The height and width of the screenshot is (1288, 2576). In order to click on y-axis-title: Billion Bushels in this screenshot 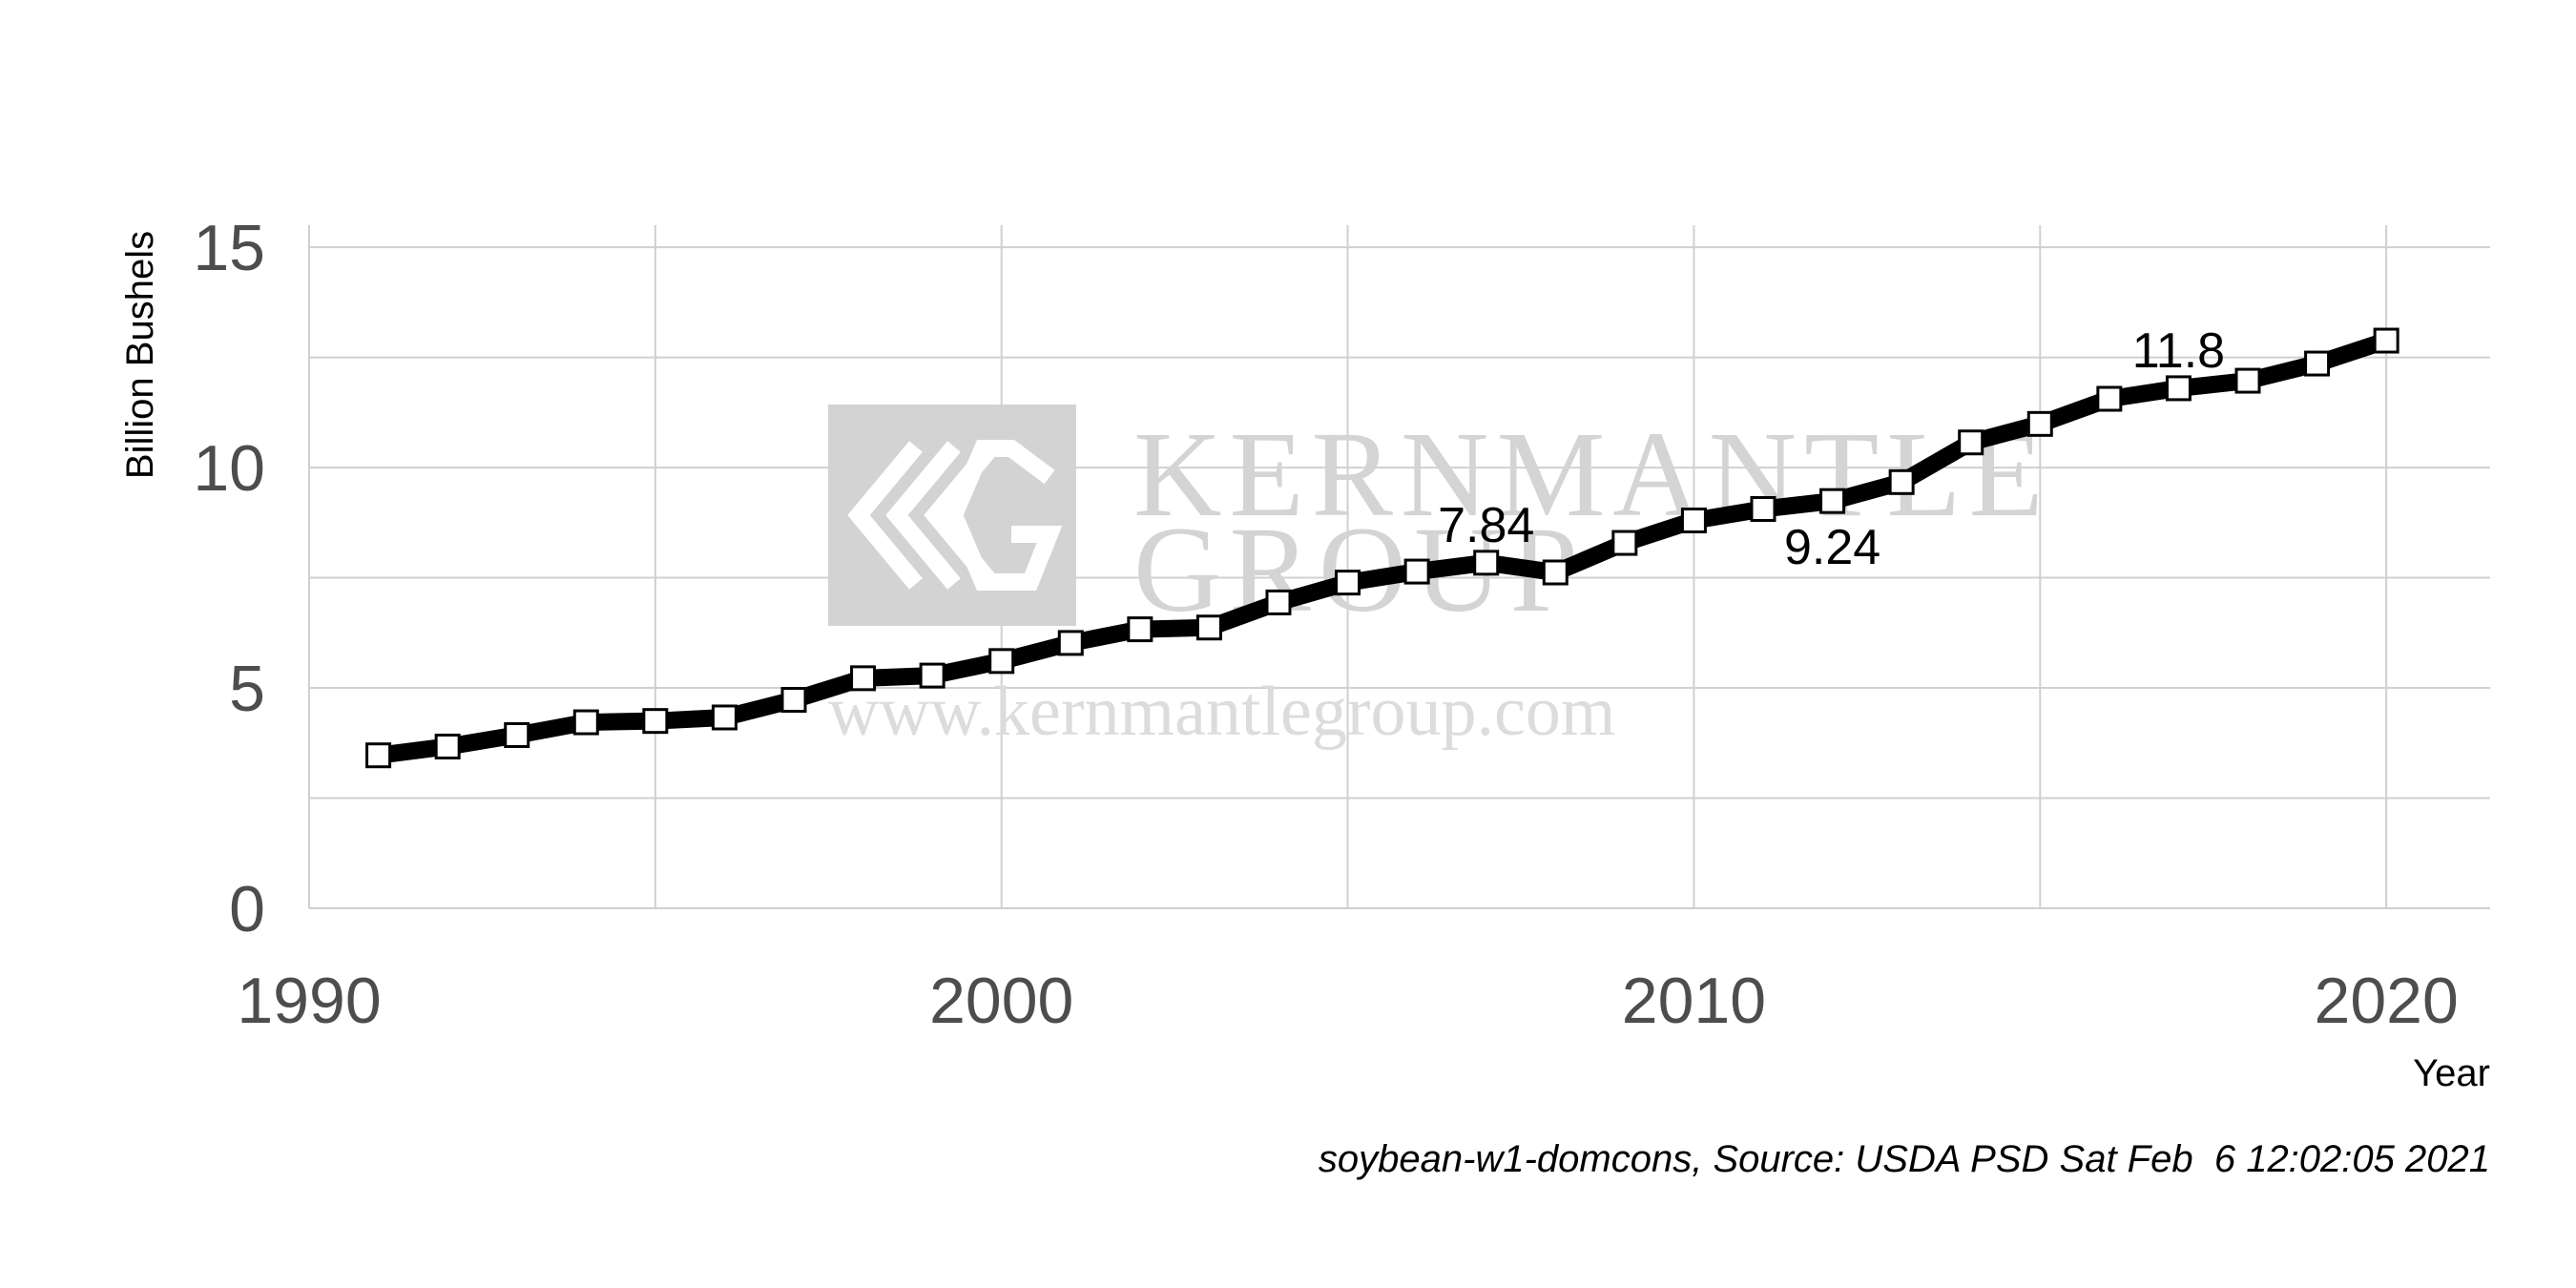, I will do `click(140, 355)`.